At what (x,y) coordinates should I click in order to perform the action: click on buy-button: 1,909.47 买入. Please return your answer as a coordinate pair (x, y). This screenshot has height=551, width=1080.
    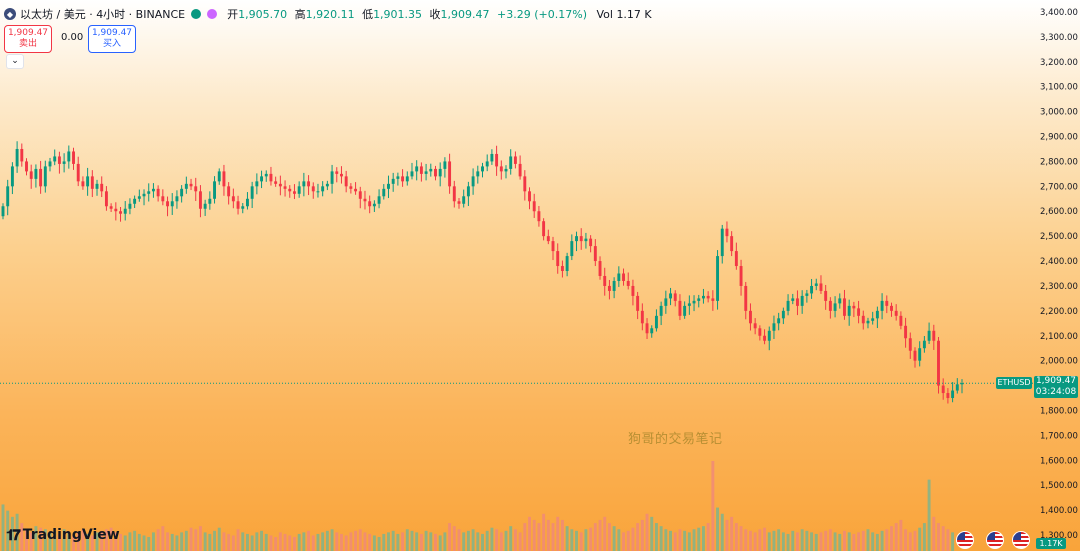
    Looking at the image, I should click on (112, 39).